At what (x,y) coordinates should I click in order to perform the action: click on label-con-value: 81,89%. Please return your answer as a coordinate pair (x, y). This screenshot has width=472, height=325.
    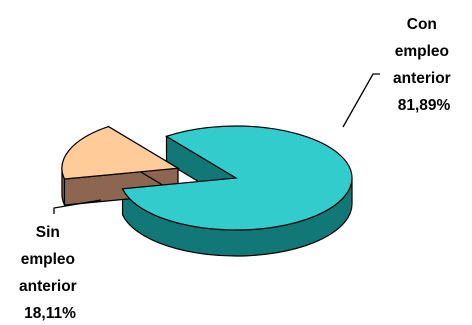
    Looking at the image, I should click on (424, 105).